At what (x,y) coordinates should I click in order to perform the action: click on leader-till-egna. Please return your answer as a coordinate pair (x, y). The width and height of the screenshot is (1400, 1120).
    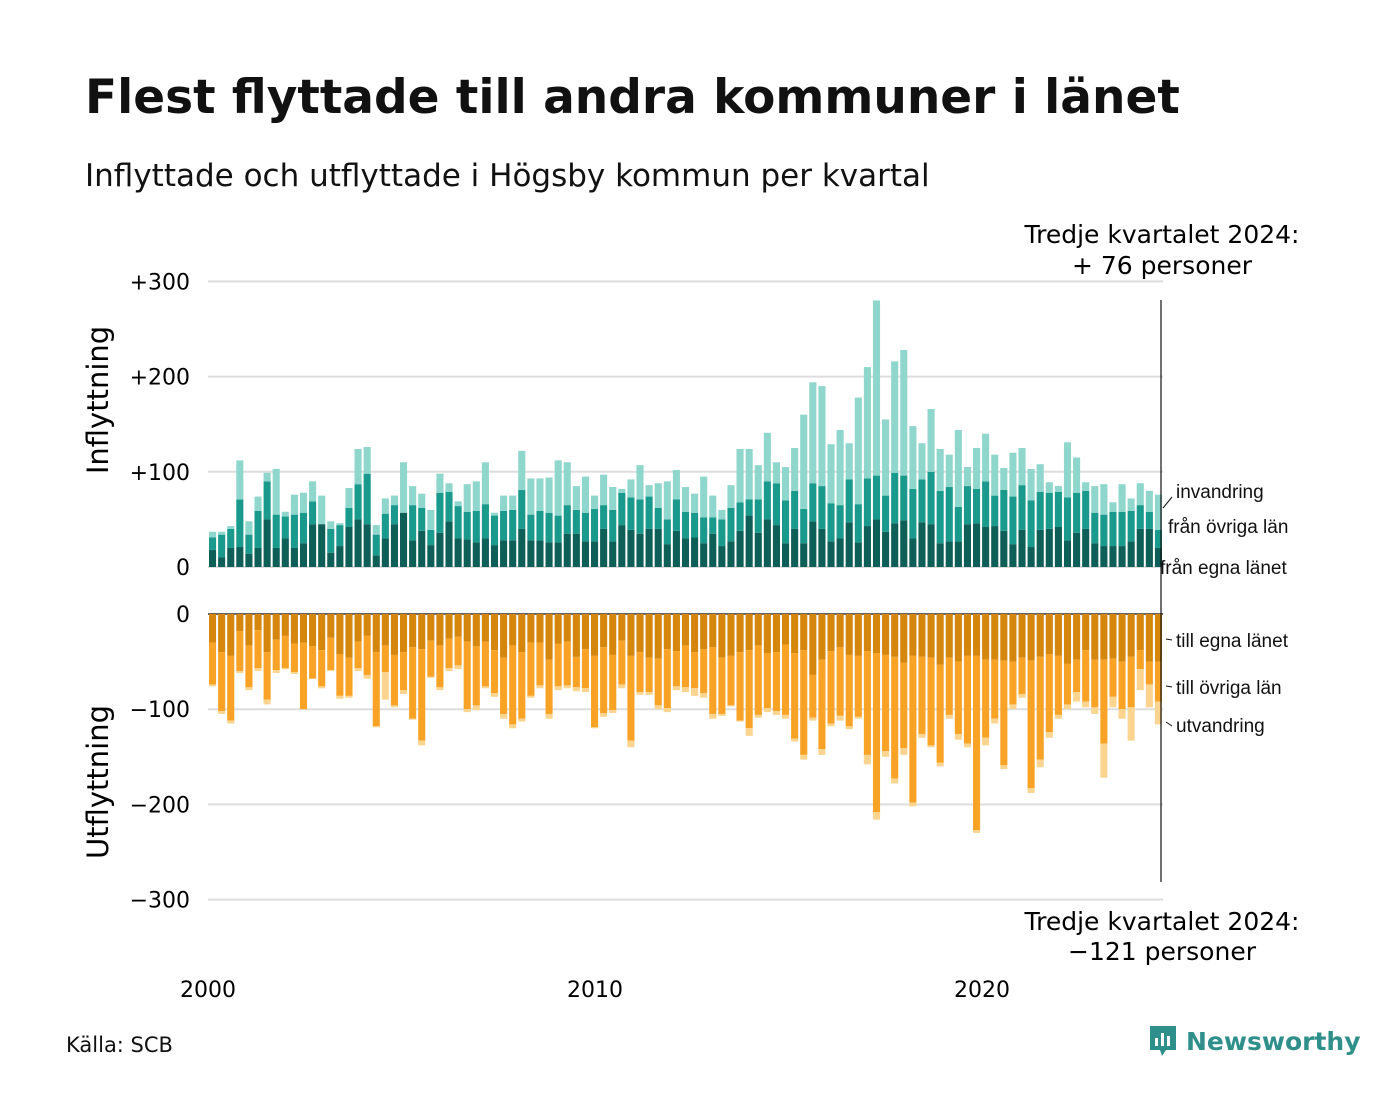
    Looking at the image, I should click on (1169, 639).